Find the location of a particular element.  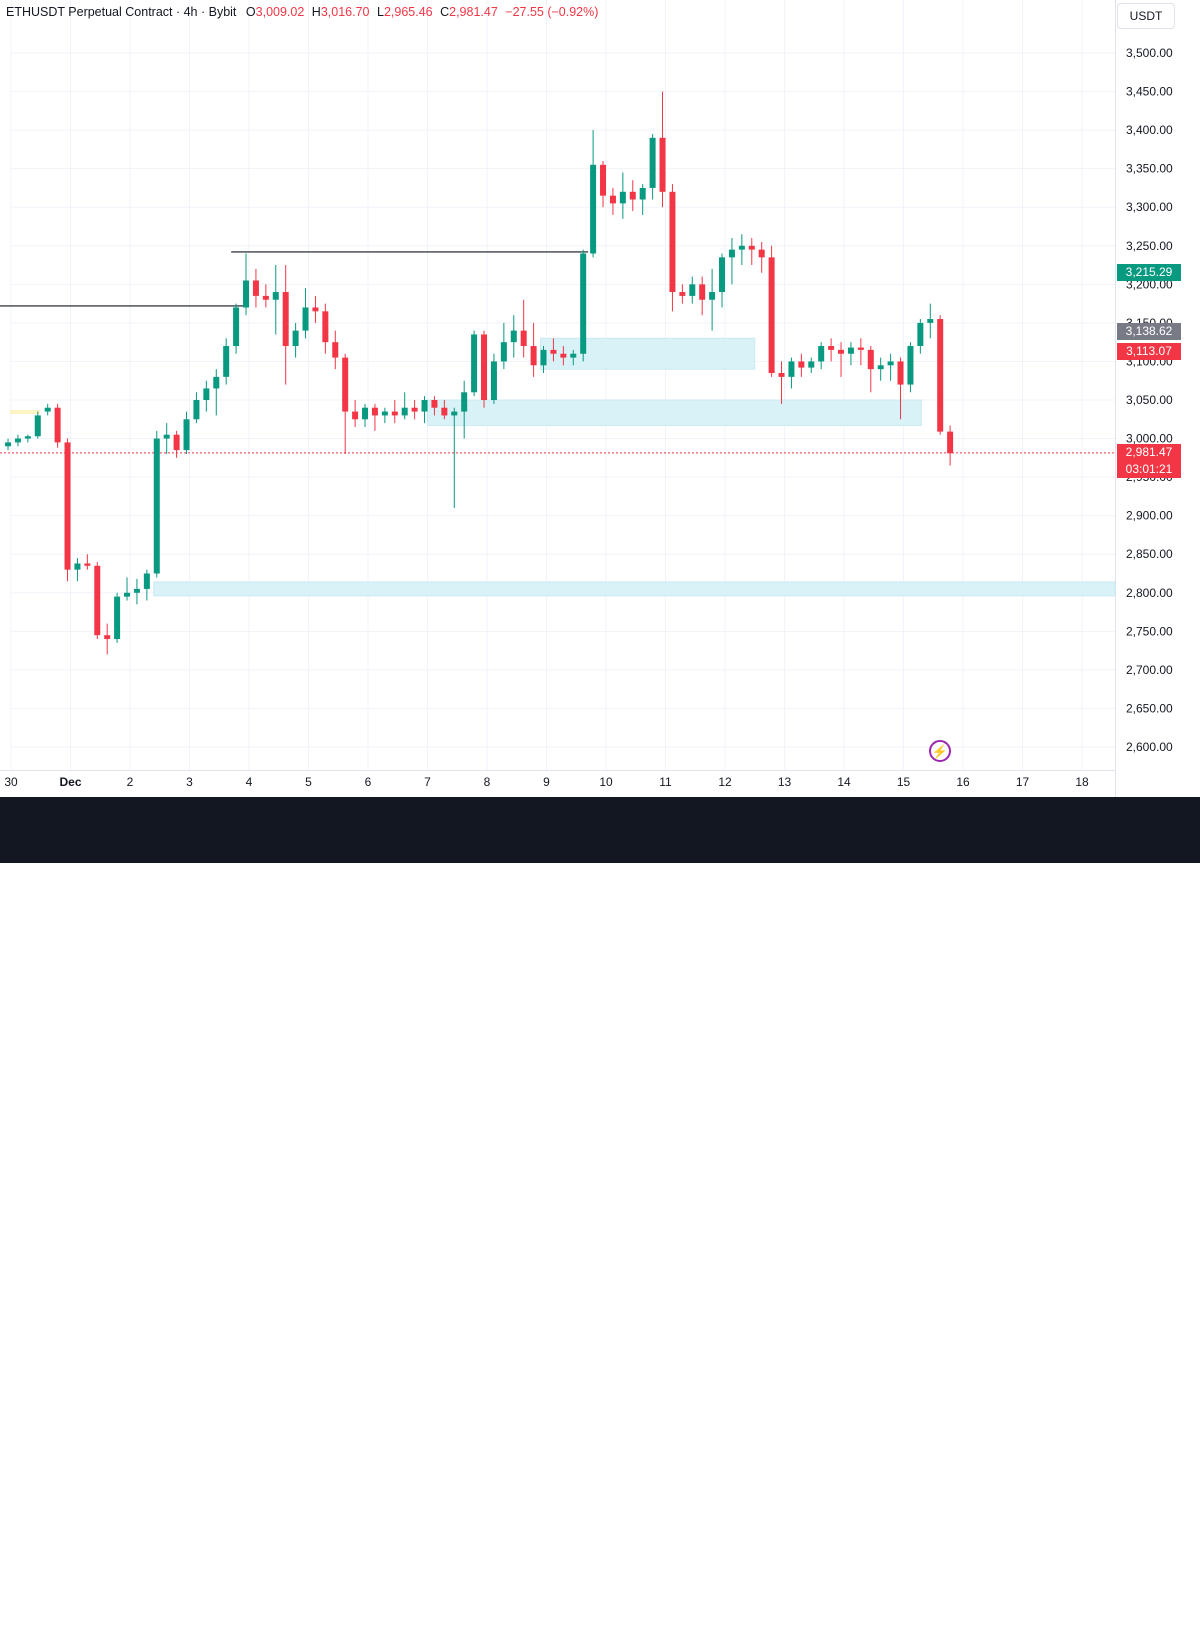

low-value: 2,965.46 is located at coordinates (408, 12).